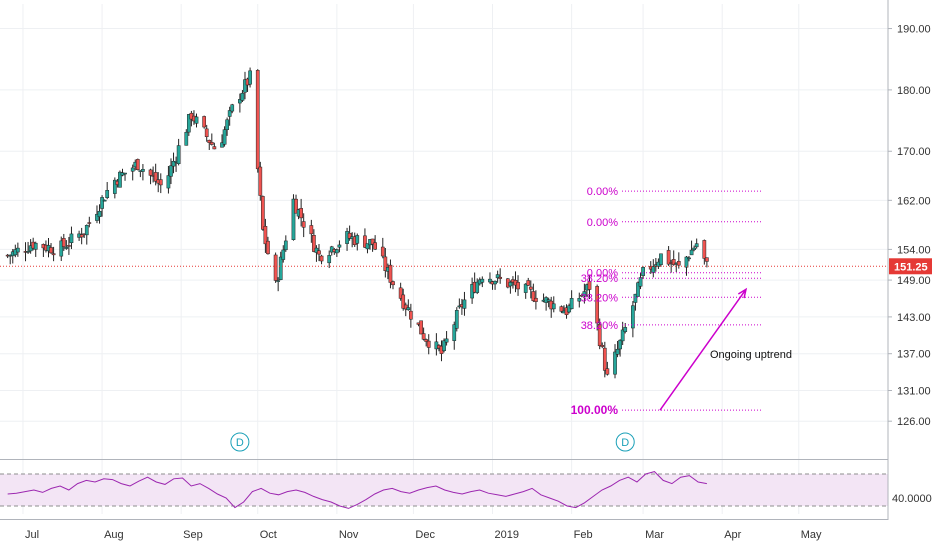 This screenshot has height=555, width=932. Describe the element at coordinates (914, 250) in the screenshot. I see `price-tick-label: 154.00` at that location.